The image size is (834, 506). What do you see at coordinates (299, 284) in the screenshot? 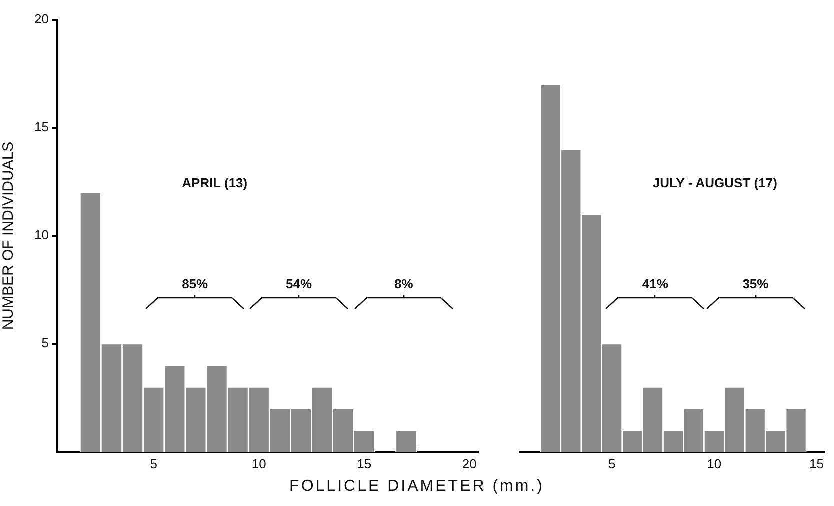
I see `annotation: 54%` at bounding box center [299, 284].